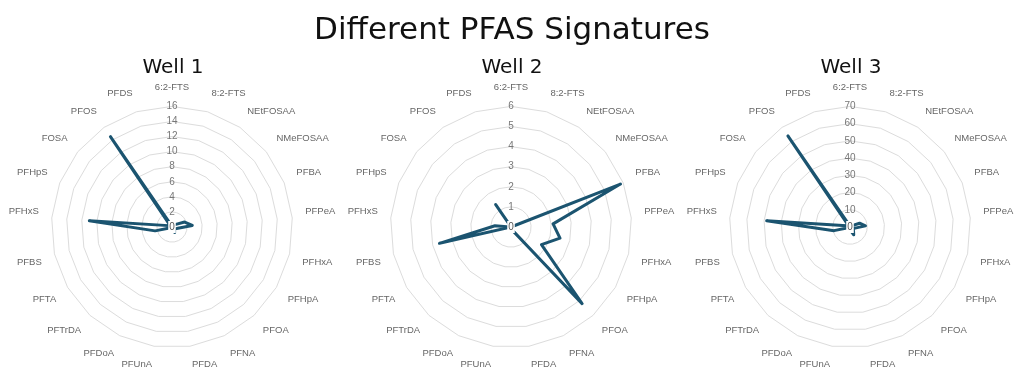 This screenshot has height=380, width=1024. What do you see at coordinates (172, 106) in the screenshot?
I see `y-tick-label: 16` at bounding box center [172, 106].